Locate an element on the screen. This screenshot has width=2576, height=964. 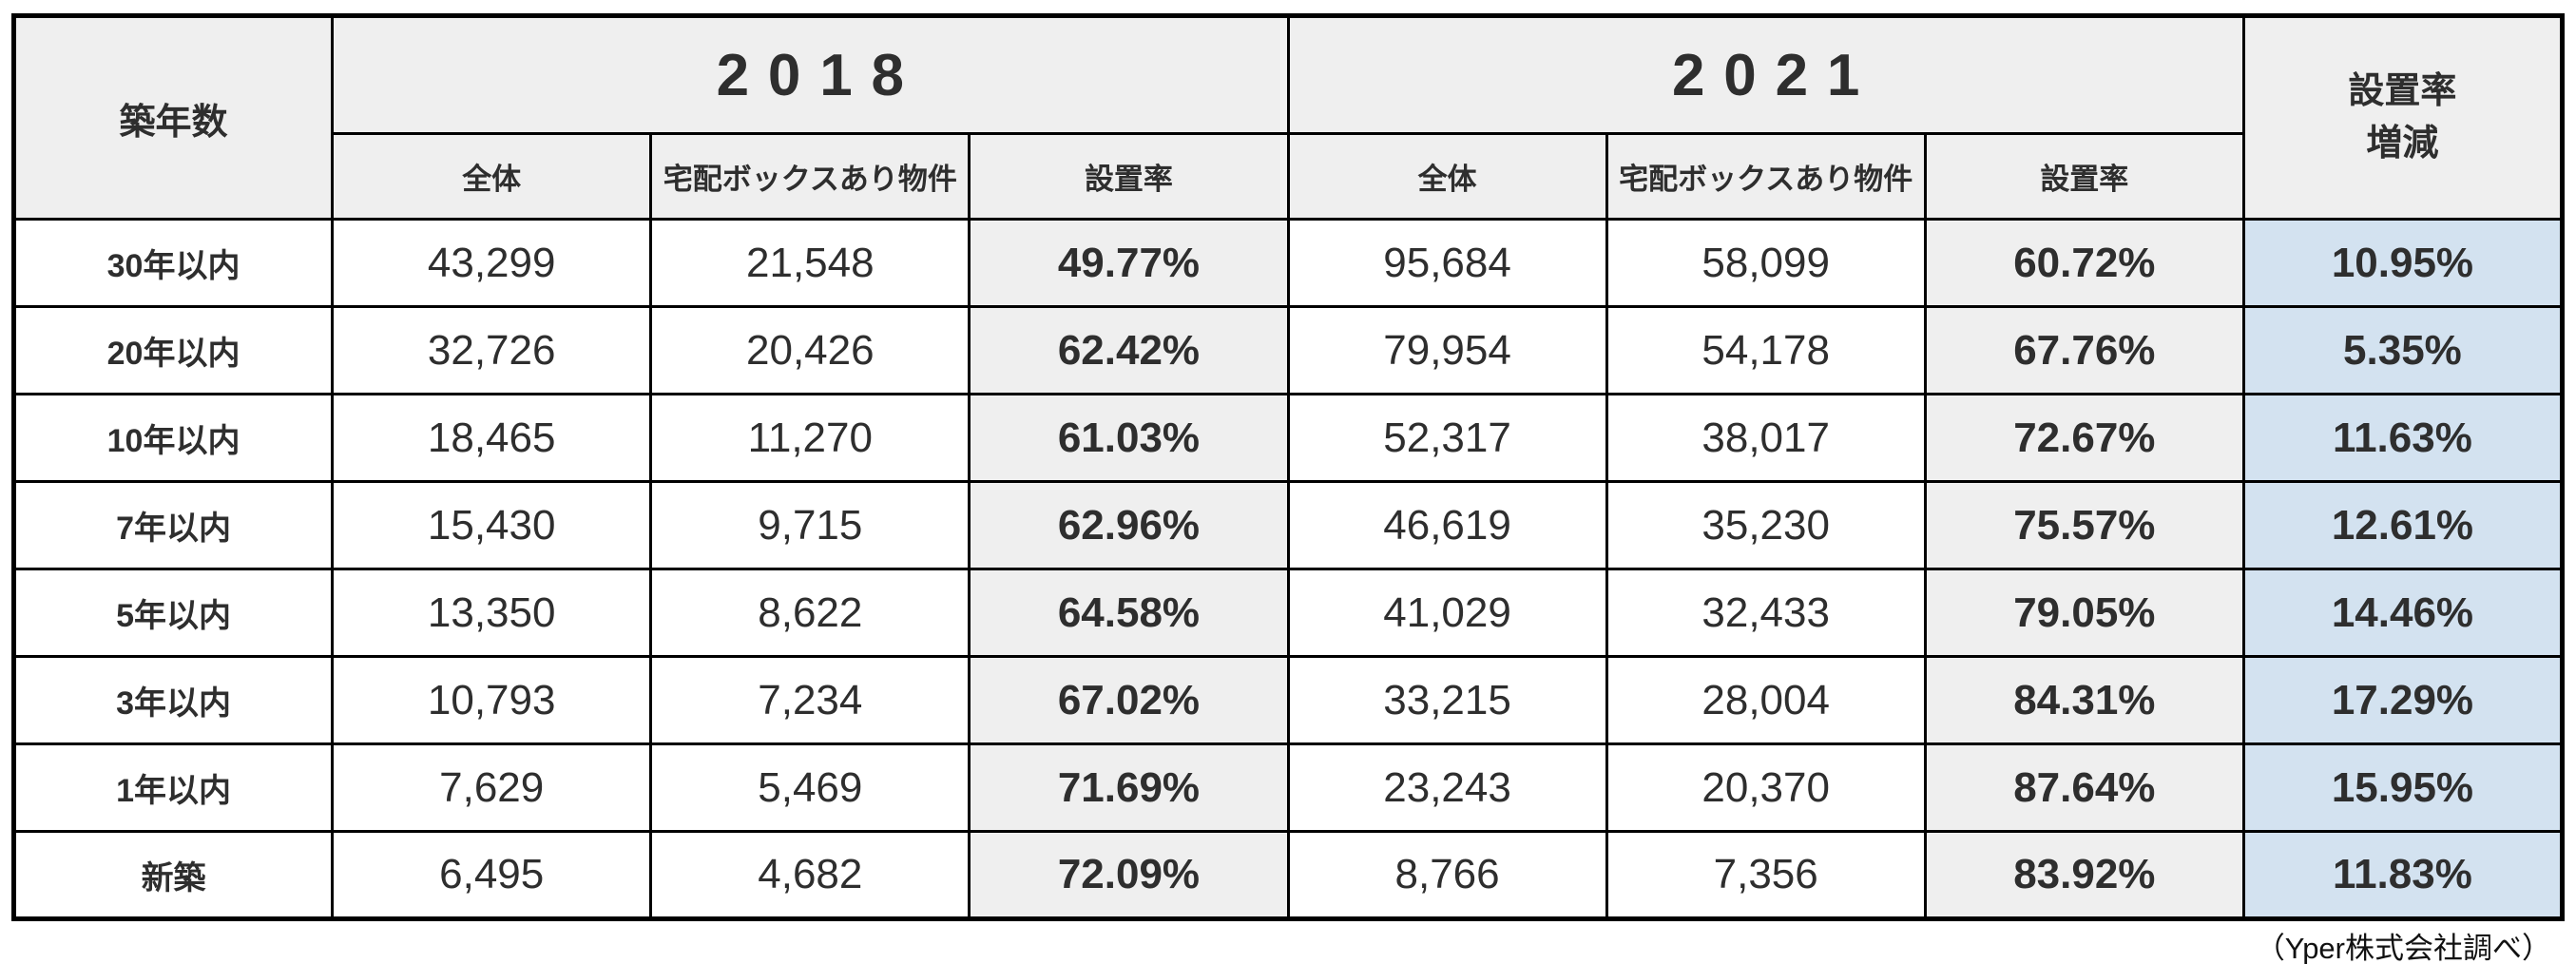
cell-2018-withbox: 9,715 is located at coordinates (810, 525).